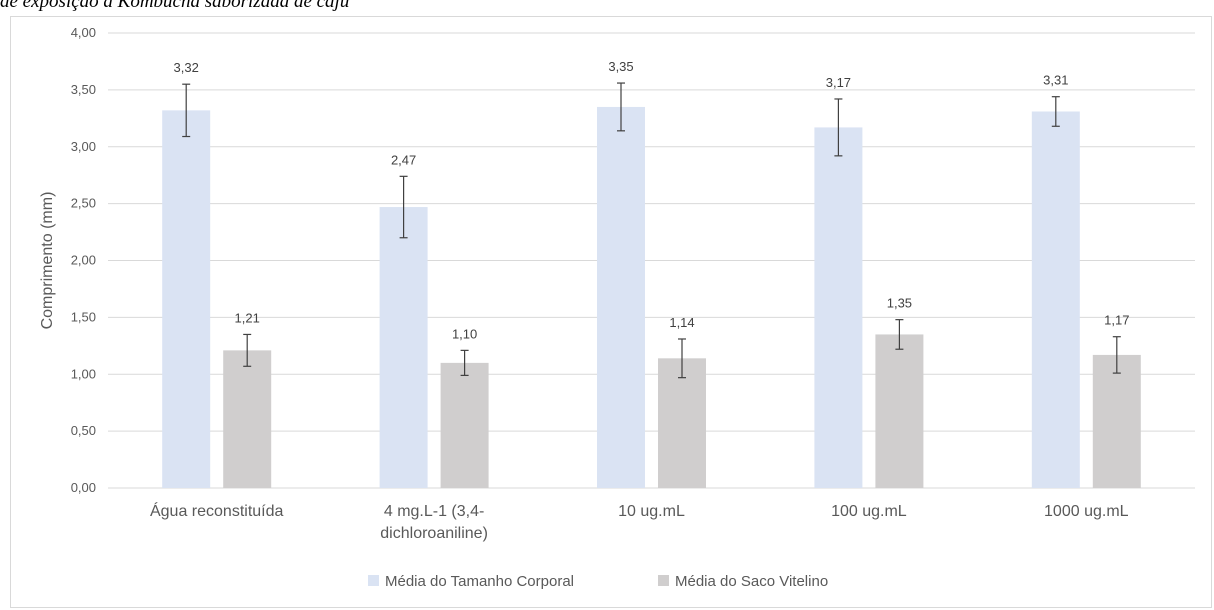  Describe the element at coordinates (217, 510) in the screenshot. I see `x-category-label: Água reconstituída` at that location.